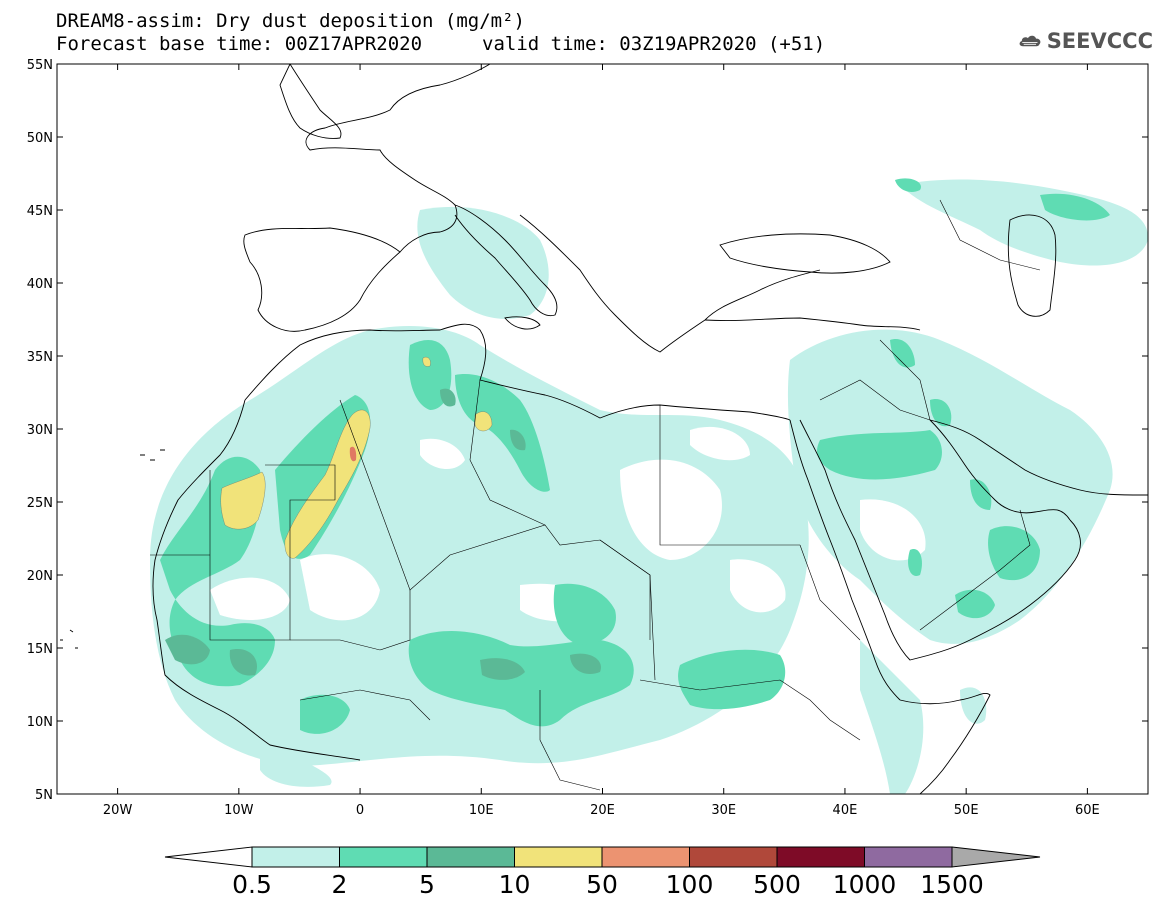 This screenshot has width=1165, height=907. Describe the element at coordinates (723, 810) in the screenshot. I see `lon-label: 30E` at that location.